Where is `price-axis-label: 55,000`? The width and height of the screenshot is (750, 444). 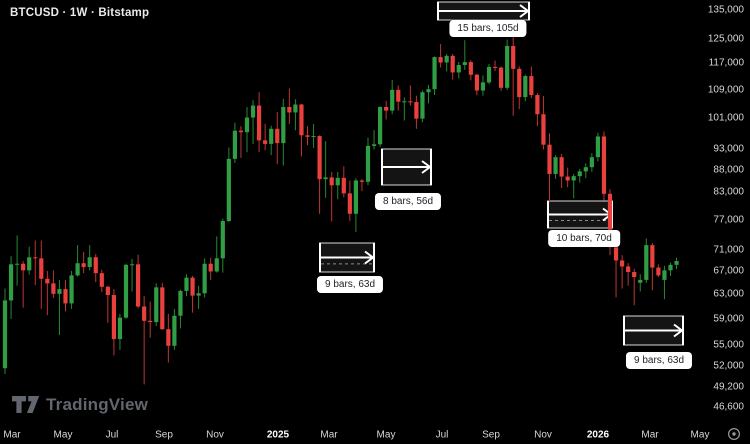
price-axis-label: 55,000 is located at coordinates (728, 345).